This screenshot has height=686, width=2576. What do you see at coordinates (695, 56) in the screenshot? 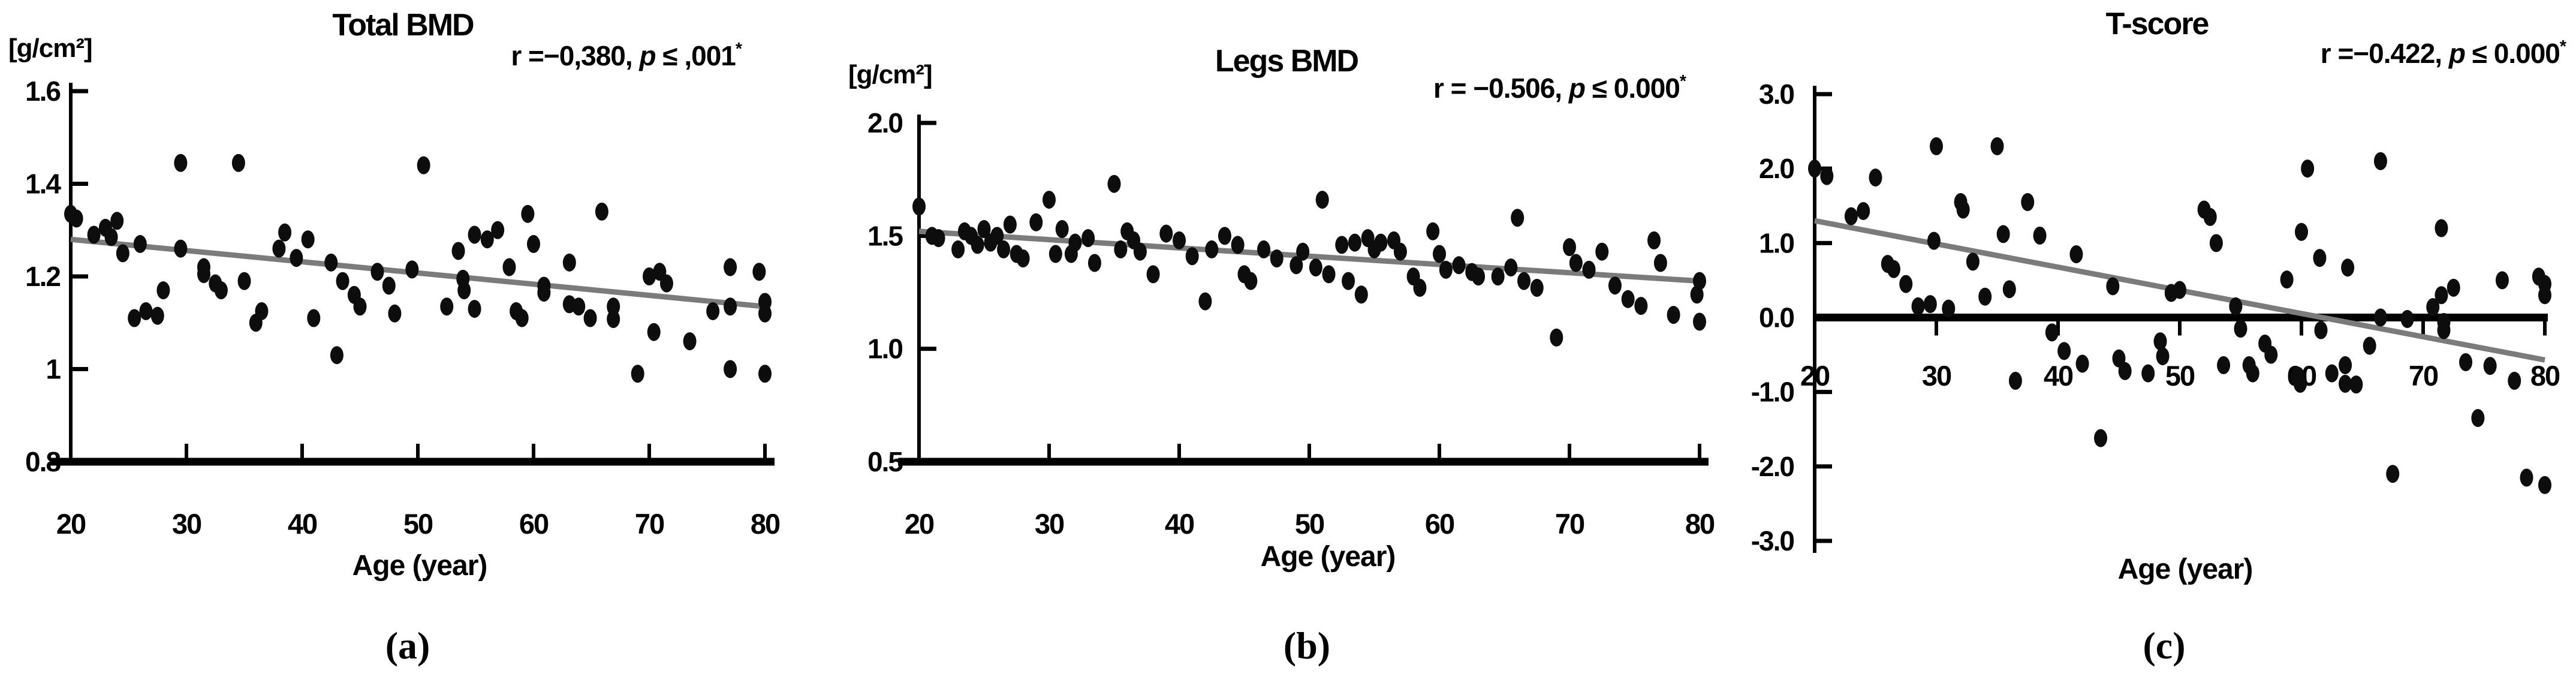
I see `p-value-text: ≤ ,001` at bounding box center [695, 56].